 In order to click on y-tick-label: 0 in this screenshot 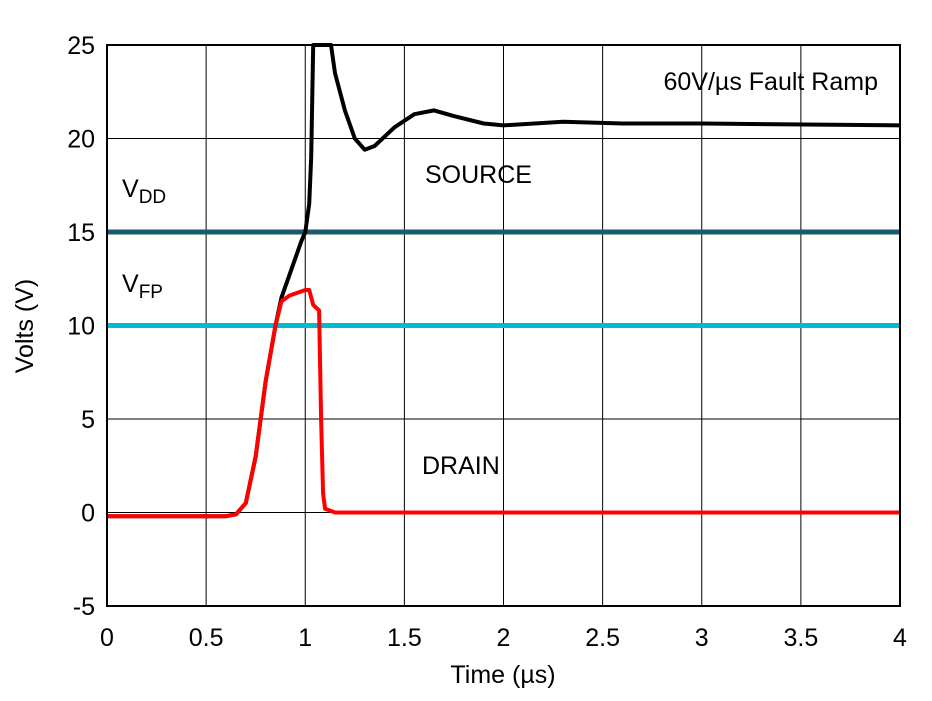, I will do `click(88, 514)`.